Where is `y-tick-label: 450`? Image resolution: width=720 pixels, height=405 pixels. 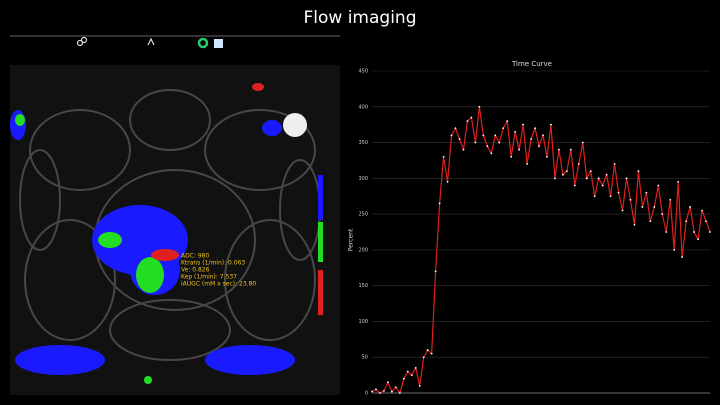
y-tick-label: 450 is located at coordinates (363, 72).